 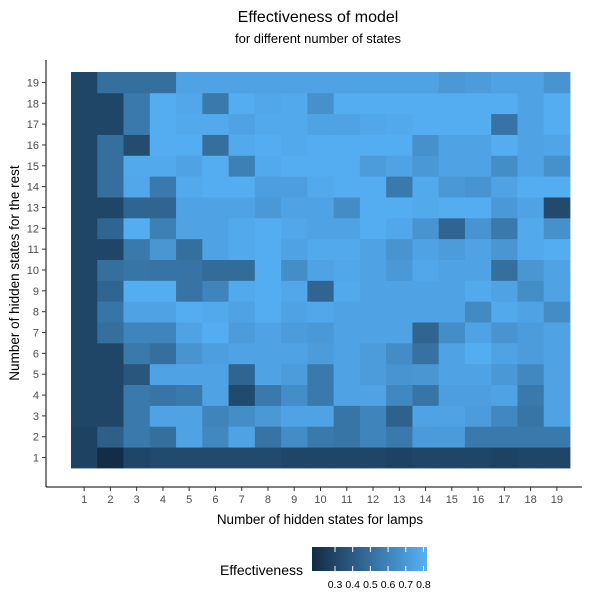 What do you see at coordinates (33, 104) in the screenshot?
I see `y-tick-label: 18` at bounding box center [33, 104].